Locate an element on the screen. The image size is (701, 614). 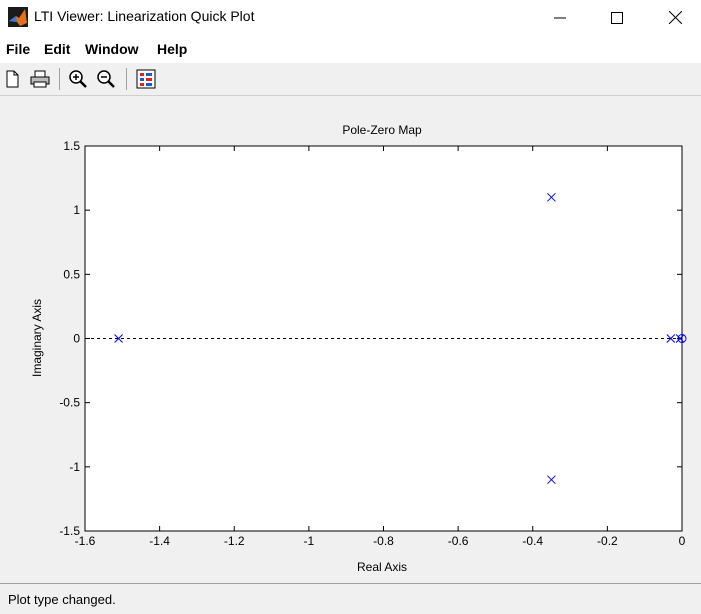
y-tick-label: -1 is located at coordinates (74, 467).